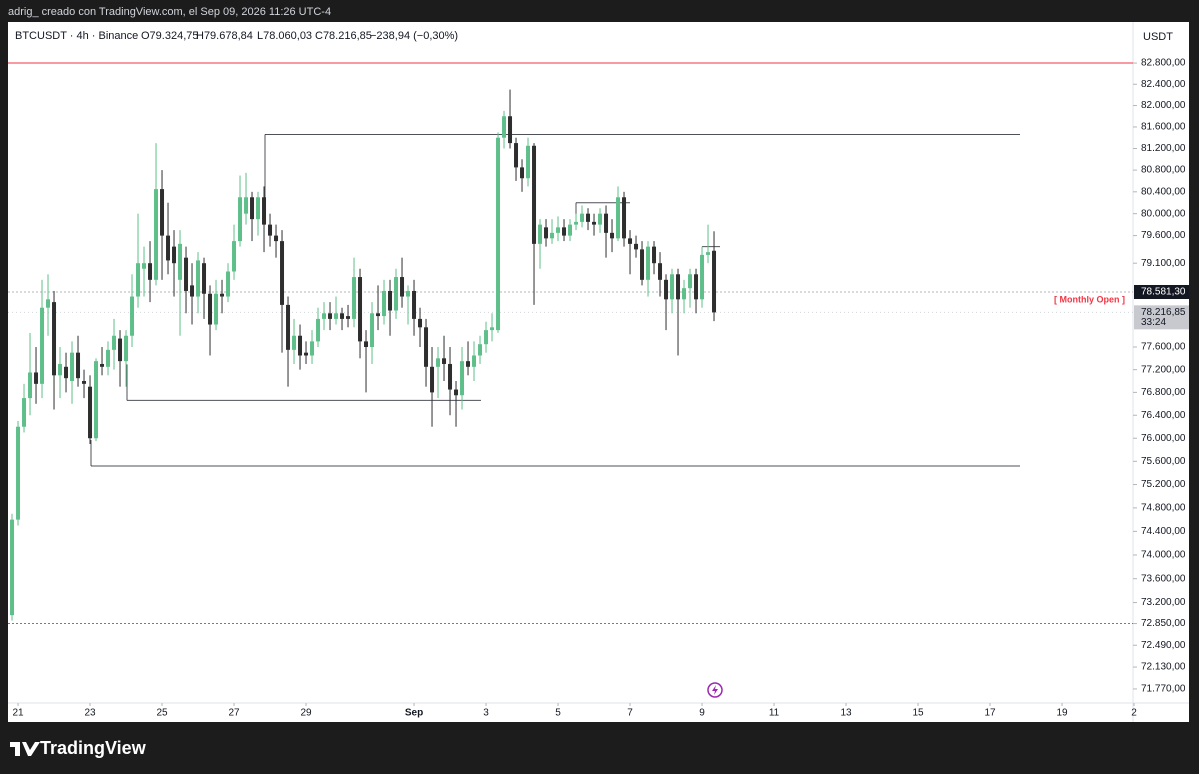  What do you see at coordinates (234, 713) in the screenshot?
I see `x-tick-label: 27` at bounding box center [234, 713].